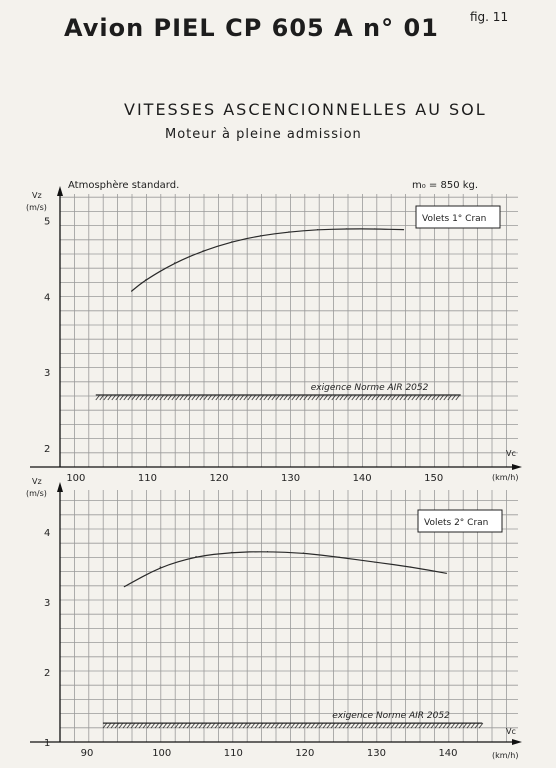  Describe the element at coordinates (47, 743) in the screenshot. I see `y-tick-label: 1` at that location.